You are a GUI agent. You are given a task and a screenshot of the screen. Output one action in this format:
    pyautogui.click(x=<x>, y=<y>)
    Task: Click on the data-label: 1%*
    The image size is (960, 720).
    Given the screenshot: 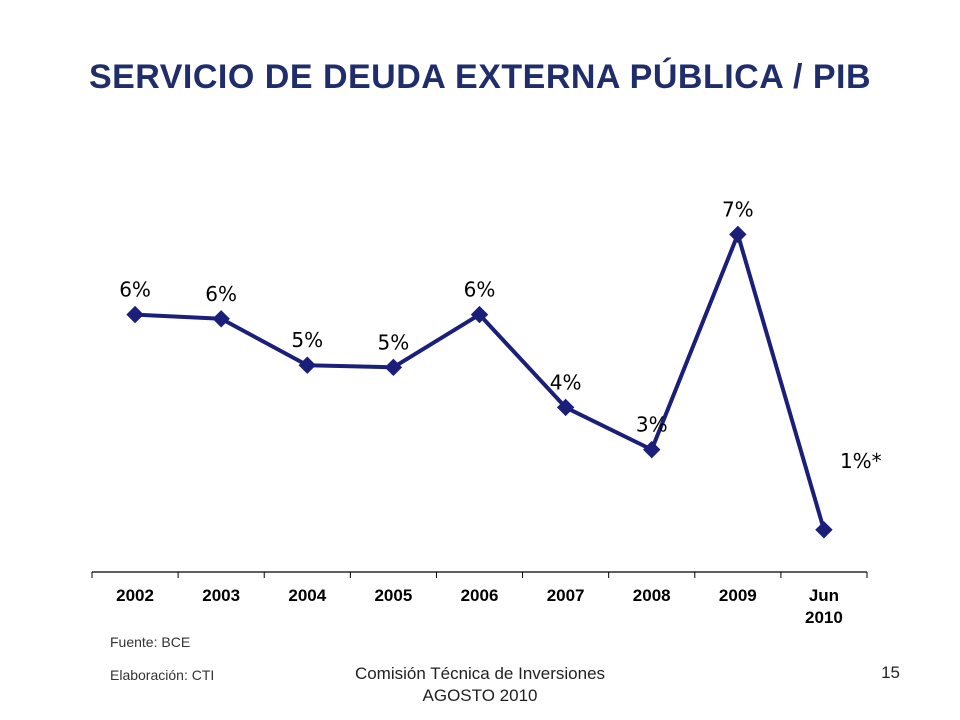 What is the action you would take?
    pyautogui.click(x=861, y=461)
    